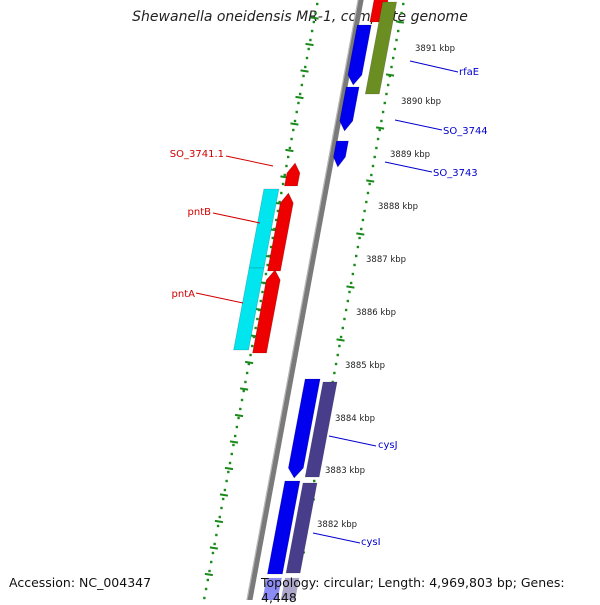 The image size is (600, 605). What do you see at coordinates (465, 131) in the screenshot?
I see `gene-label-so-3744: SO_3744` at bounding box center [465, 131].